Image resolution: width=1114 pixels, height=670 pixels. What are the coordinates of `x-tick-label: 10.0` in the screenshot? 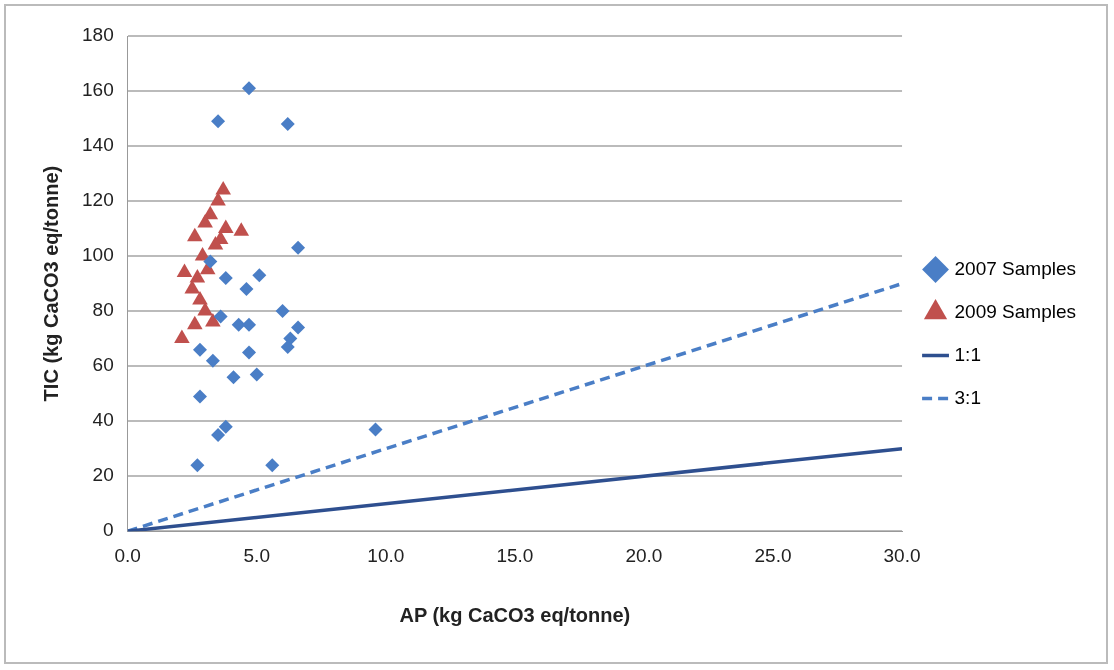 It's located at (386, 555).